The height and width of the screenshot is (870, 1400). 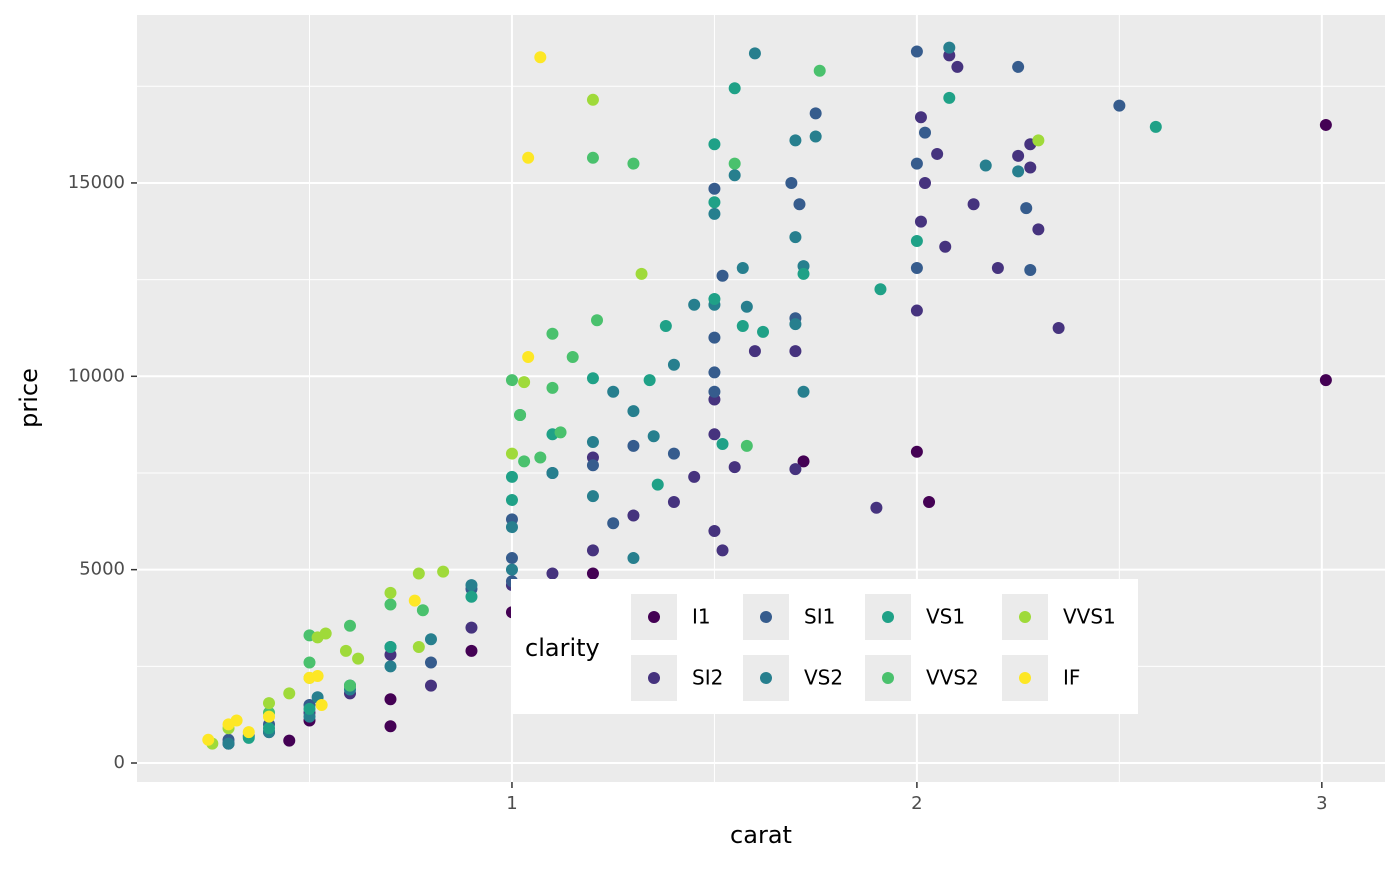 What do you see at coordinates (1071, 678) in the screenshot?
I see `legend-label: IF` at bounding box center [1071, 678].